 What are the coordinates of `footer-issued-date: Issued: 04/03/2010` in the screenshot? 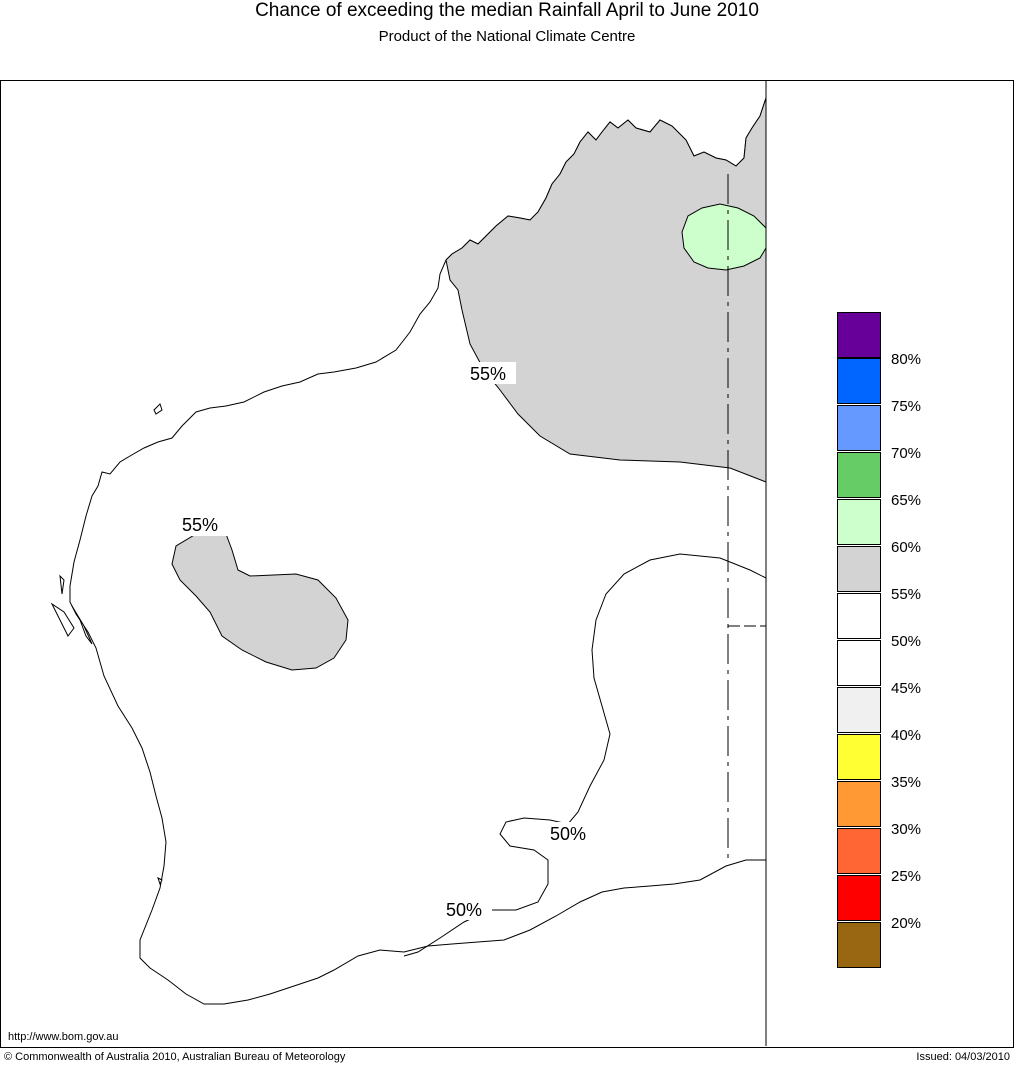 It's located at (963, 1057).